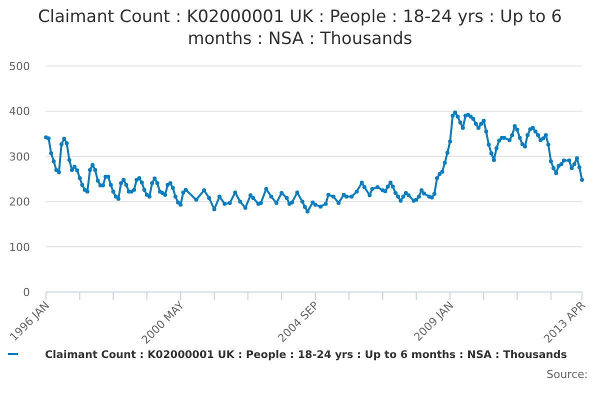 The height and width of the screenshot is (400, 600). I want to click on y-tick-label: 400, so click(19, 111).